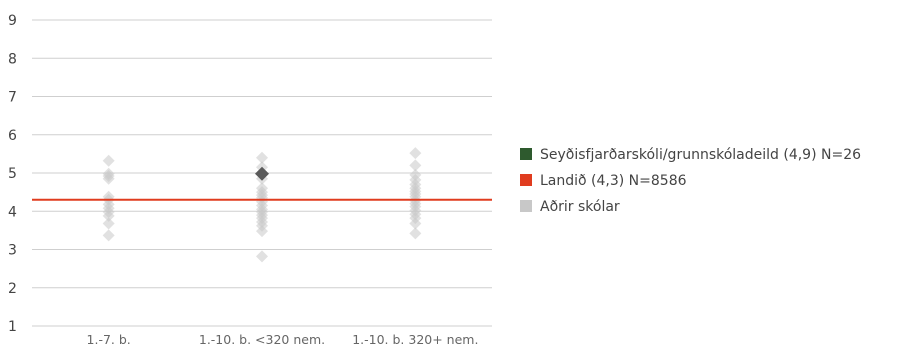  What do you see at coordinates (12, 136) in the screenshot?
I see `y-tick-label-6: 6` at bounding box center [12, 136].